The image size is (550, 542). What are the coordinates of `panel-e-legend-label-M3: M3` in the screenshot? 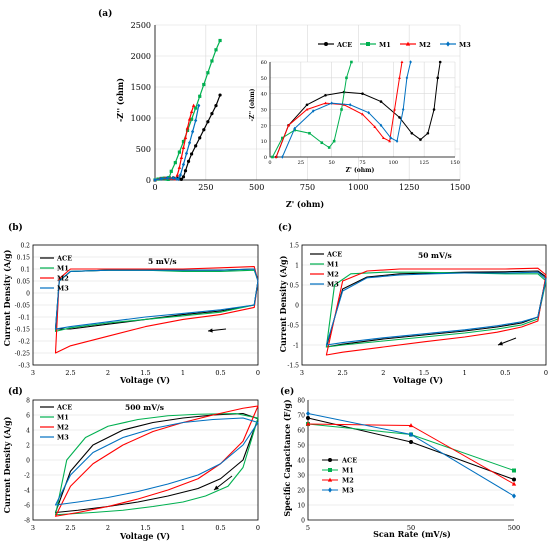 It's located at (348, 491).